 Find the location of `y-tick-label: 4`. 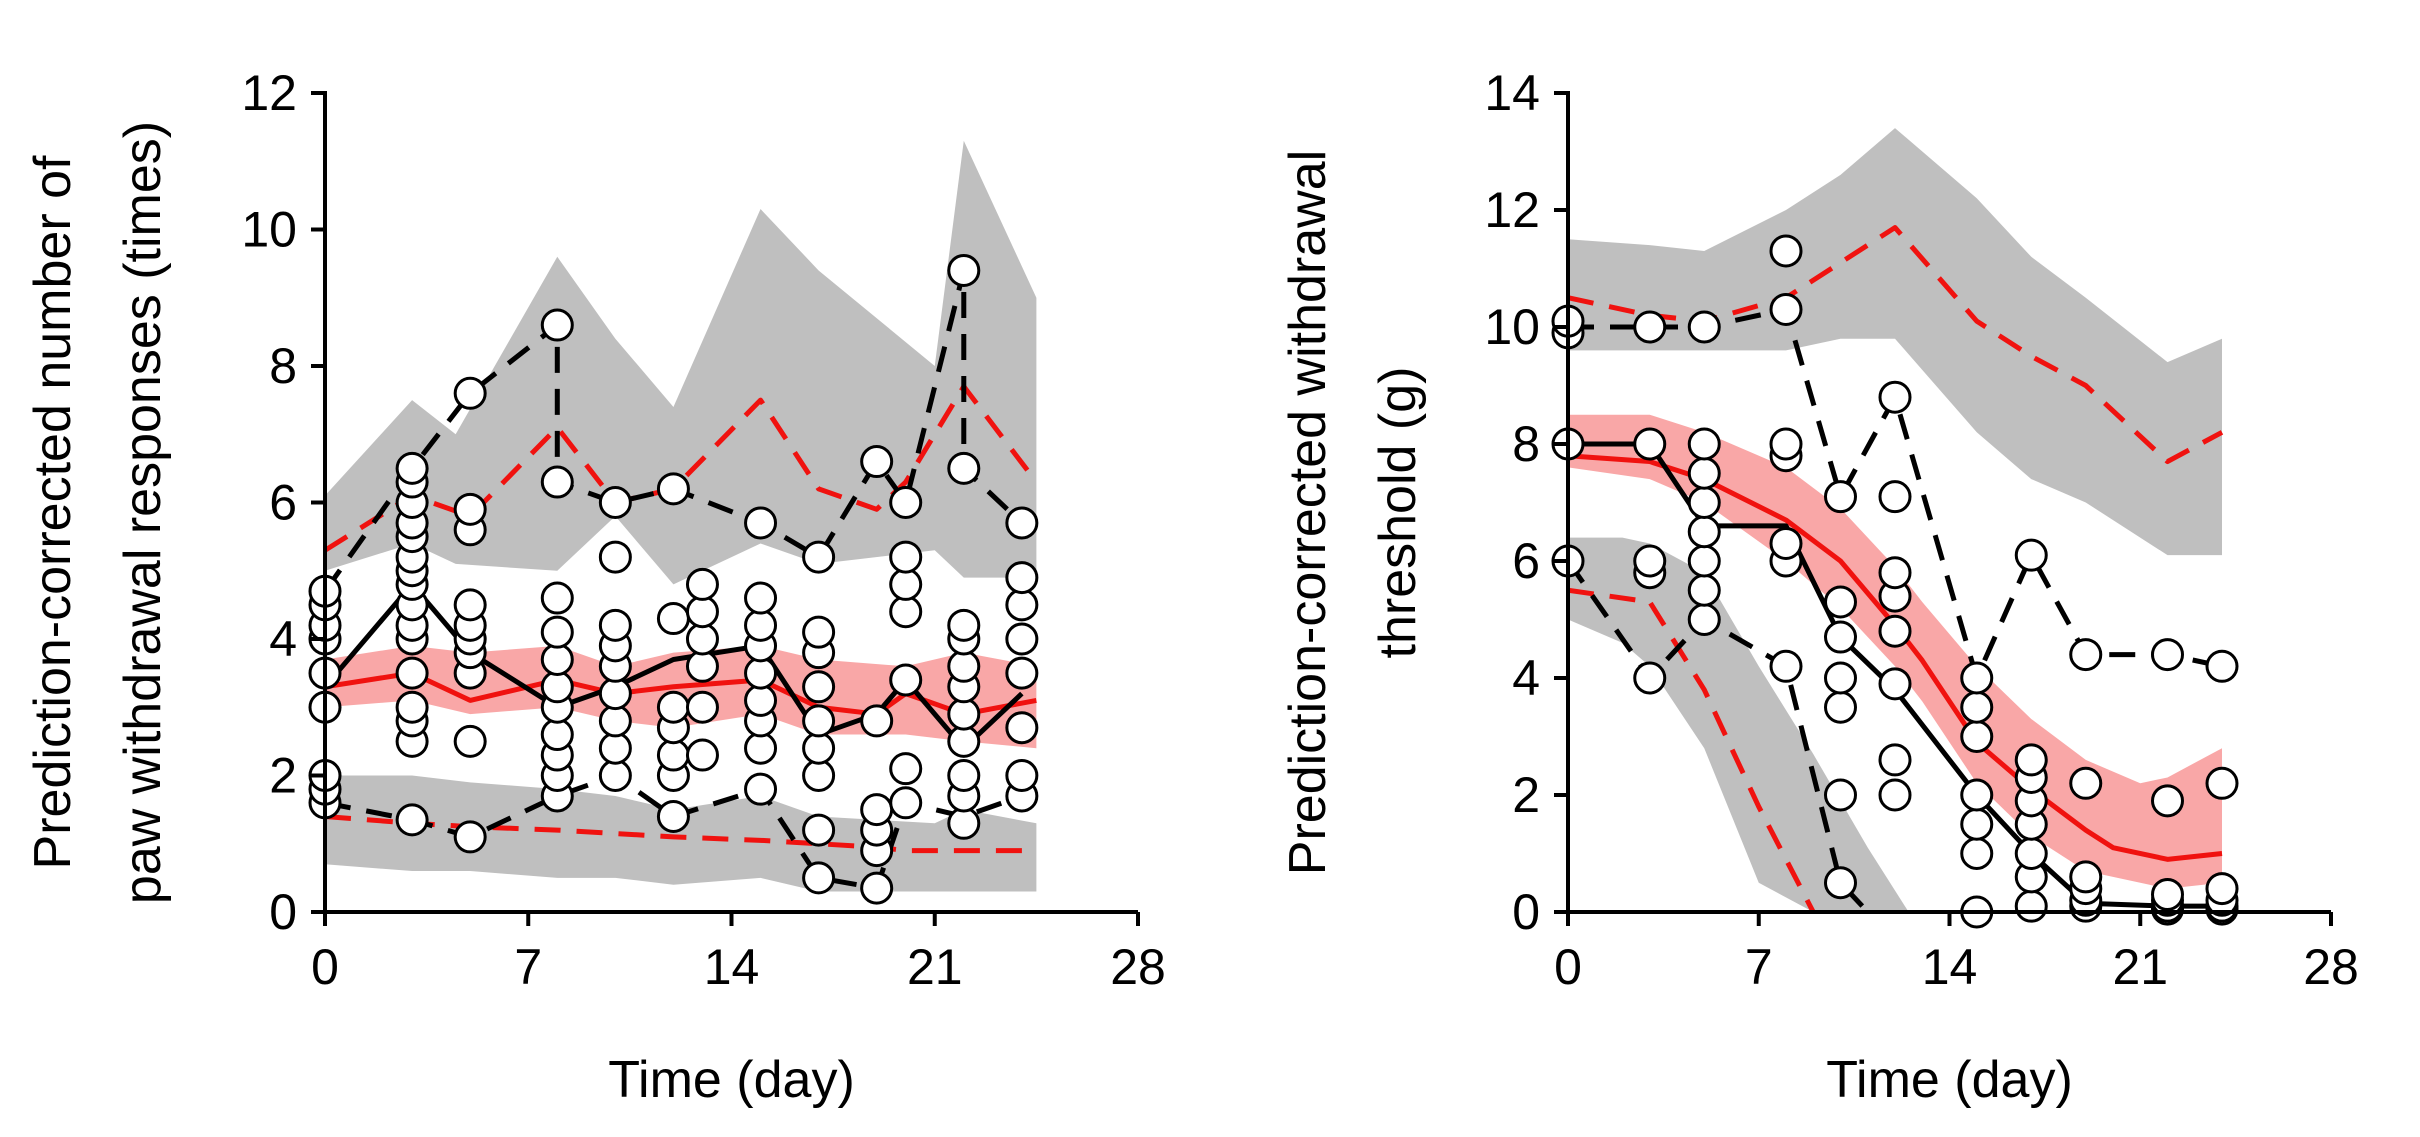

y-tick-label: 4 is located at coordinates (283, 639).